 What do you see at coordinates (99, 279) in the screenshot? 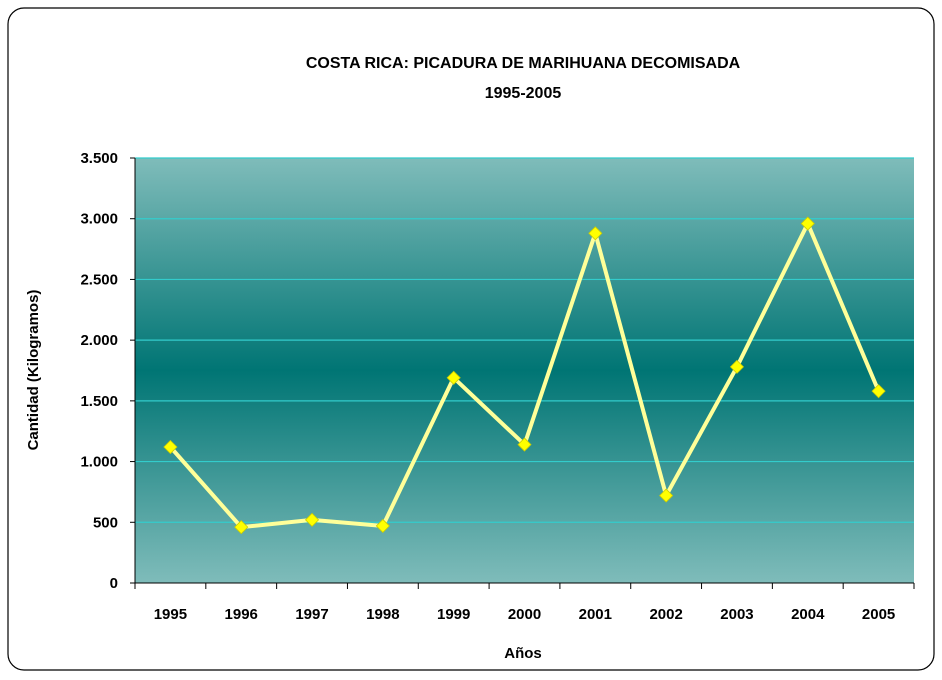
I see `y-tick-label: 2.500` at bounding box center [99, 279].